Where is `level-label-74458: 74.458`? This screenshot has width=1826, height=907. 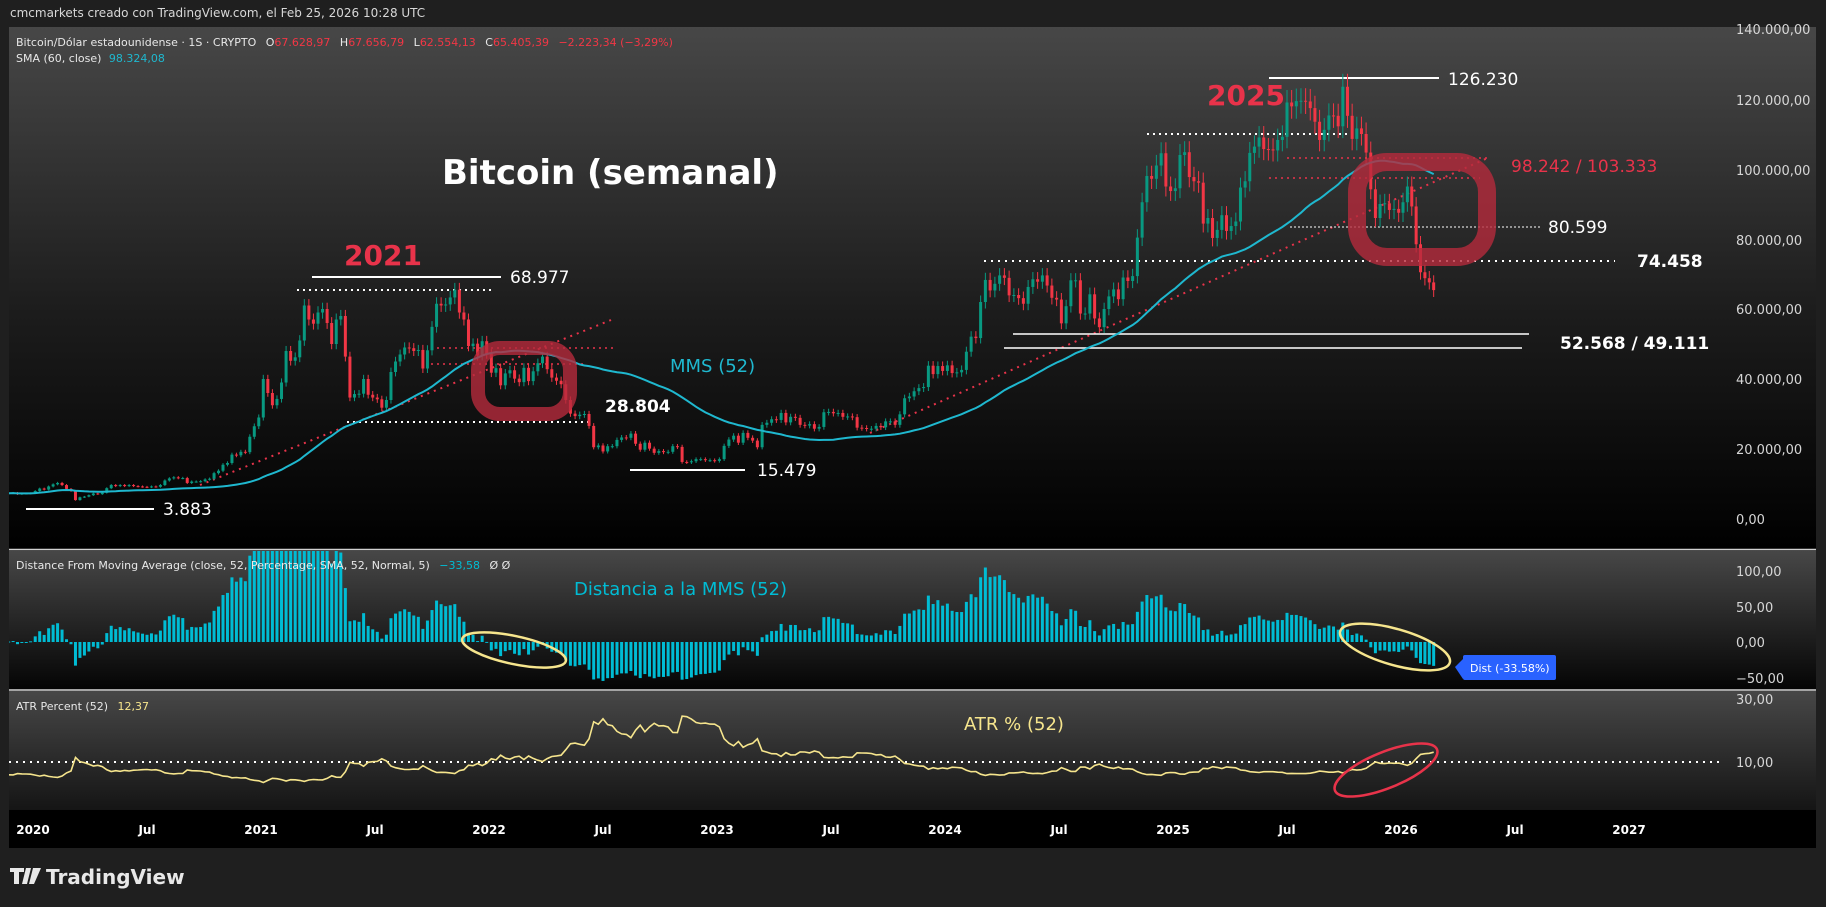 level-label-74458: 74.458 is located at coordinates (1670, 262).